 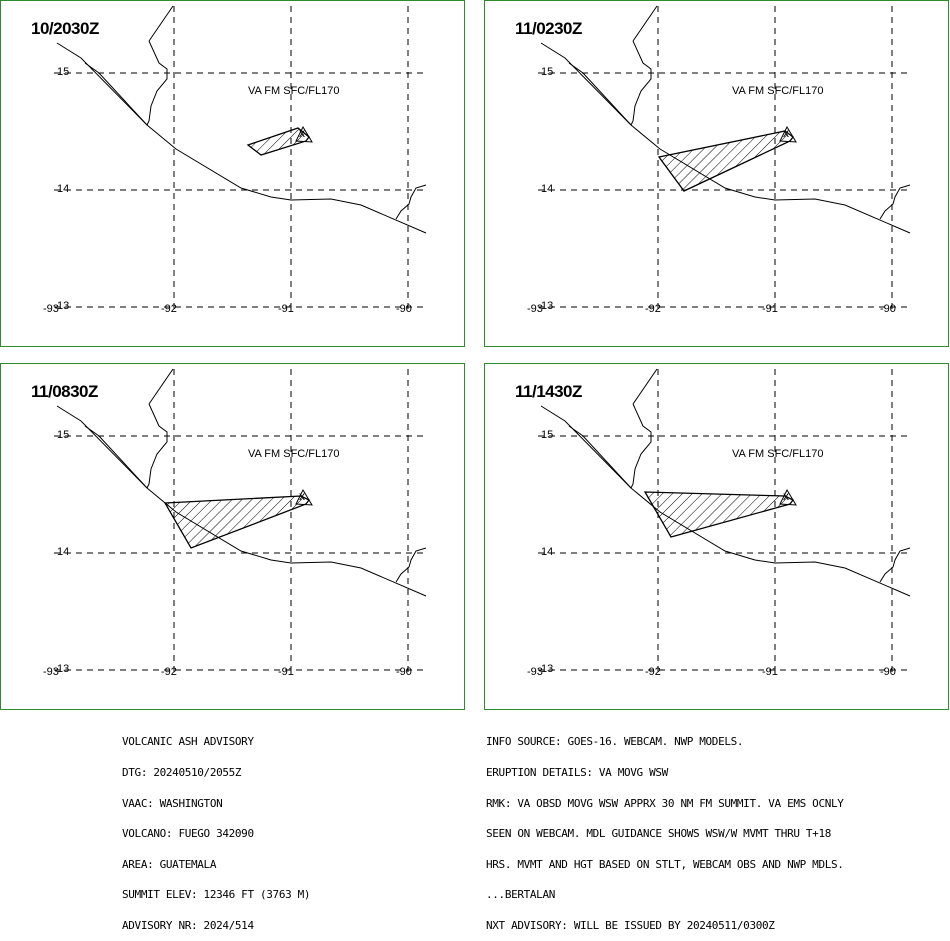 What do you see at coordinates (64, 391) in the screenshot?
I see `panel-time: 11/0830Z` at bounding box center [64, 391].